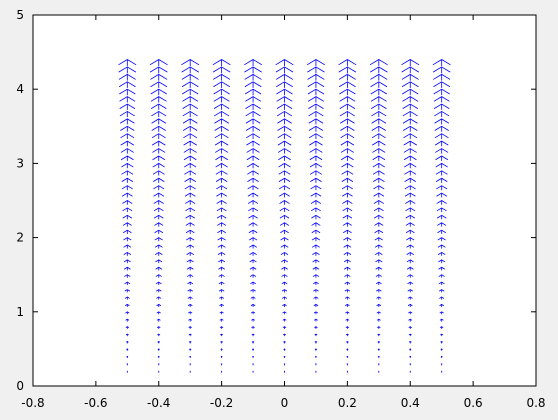 This screenshot has height=420, width=558. Describe the element at coordinates (158, 403) in the screenshot. I see `x-tick-label: -0.4` at that location.